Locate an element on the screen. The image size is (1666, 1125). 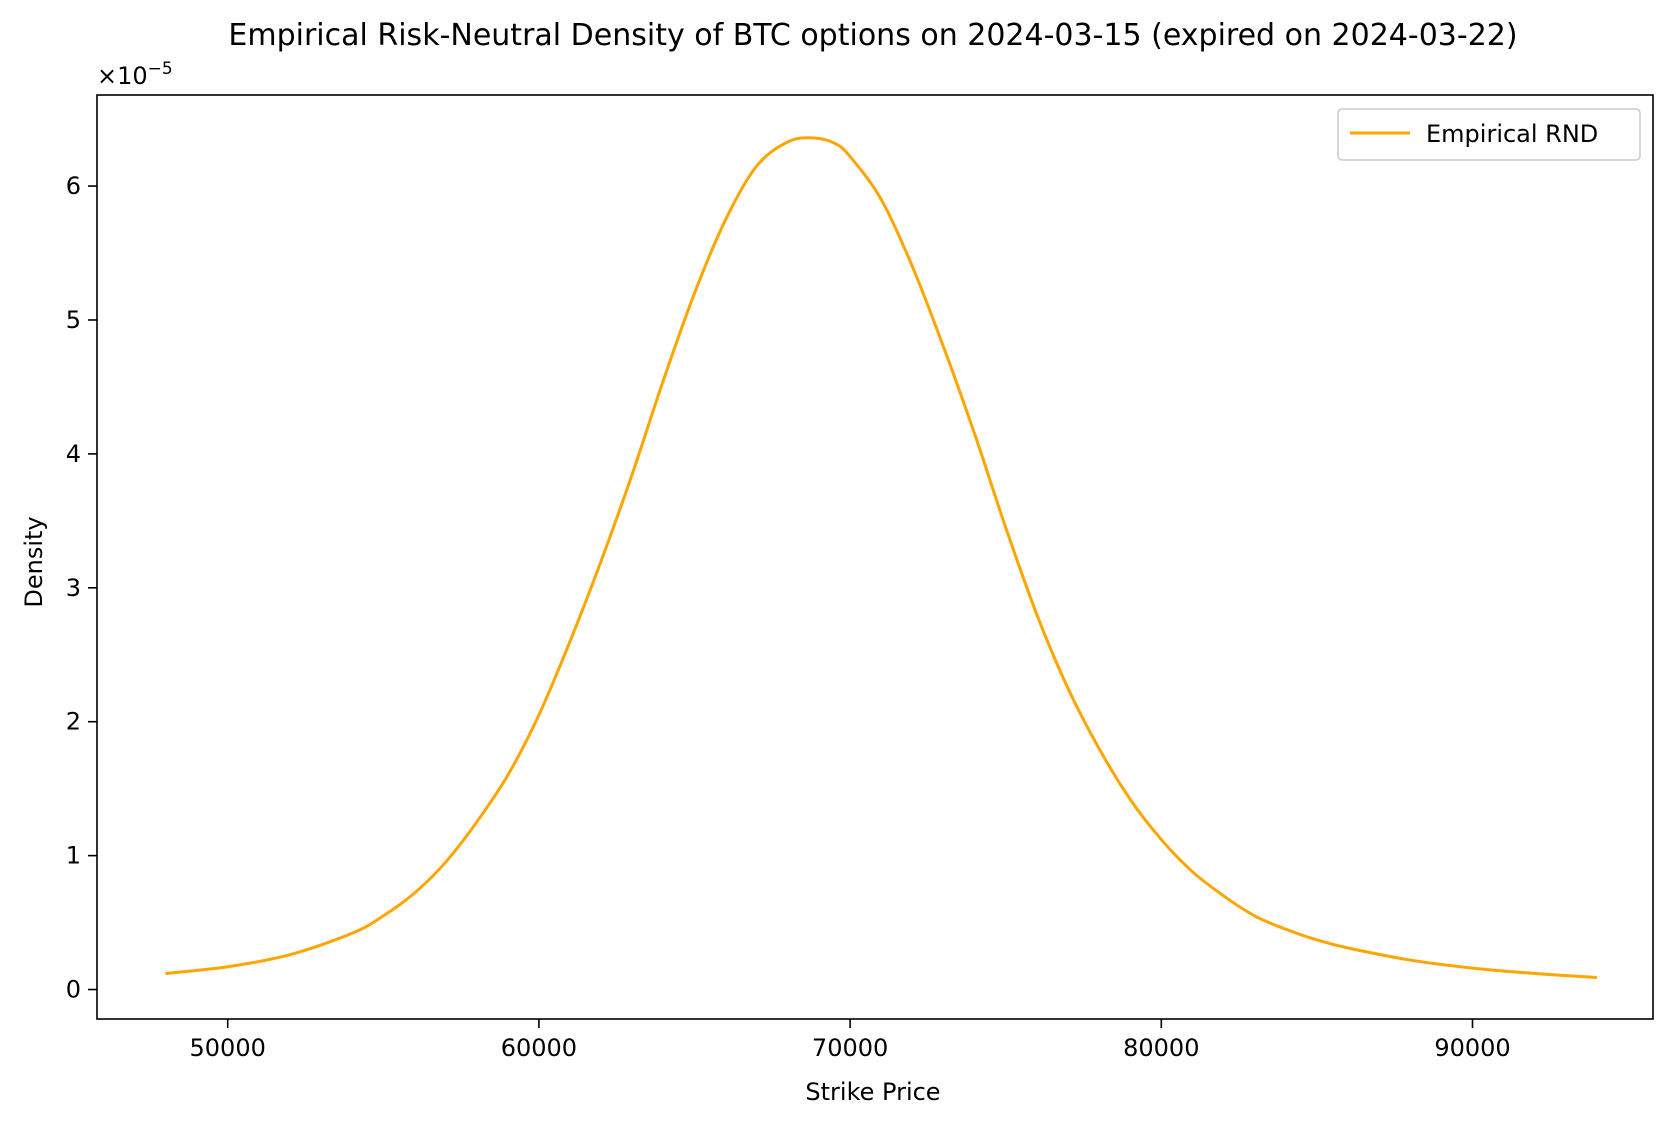
y-tick-label: 4 is located at coordinates (73, 454).